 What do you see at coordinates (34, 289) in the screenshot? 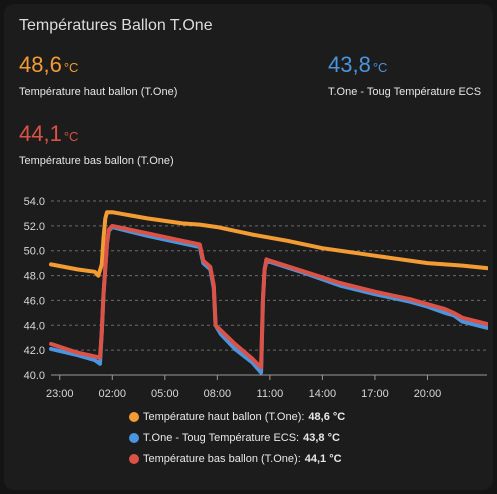
I see `y-axis: 40.0 42.0 44.0 46.0 48.0 50.0 52.0 54.0` at bounding box center [34, 289].